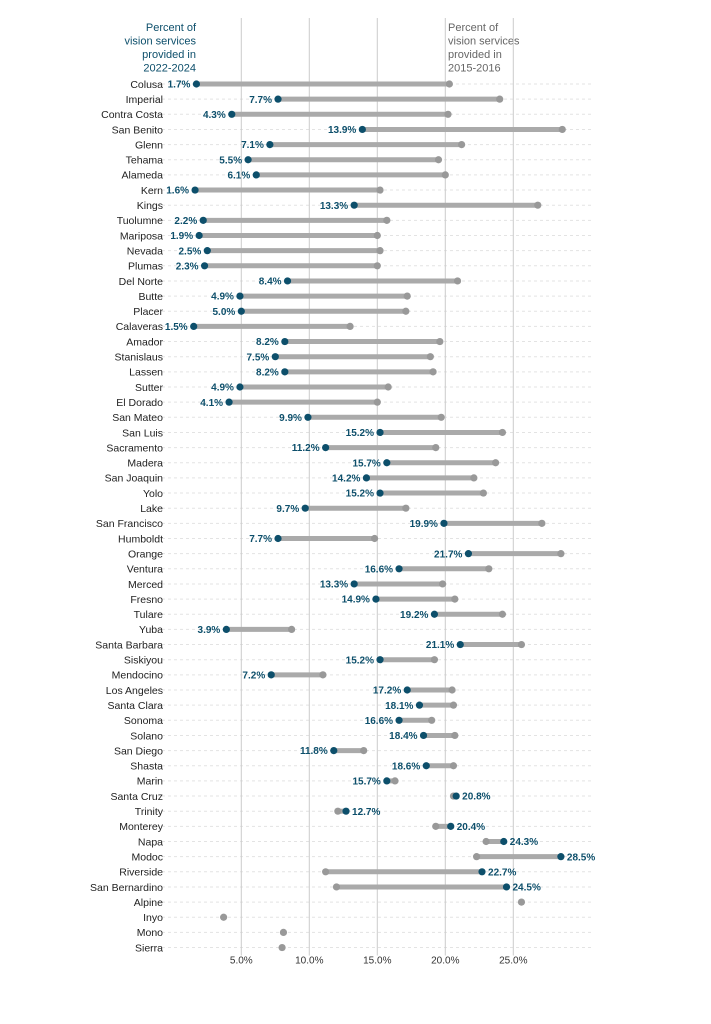 This screenshot has height=1024, width=711. What do you see at coordinates (171, 28) in the screenshot?
I see `legend-current-line: Percent of` at bounding box center [171, 28].